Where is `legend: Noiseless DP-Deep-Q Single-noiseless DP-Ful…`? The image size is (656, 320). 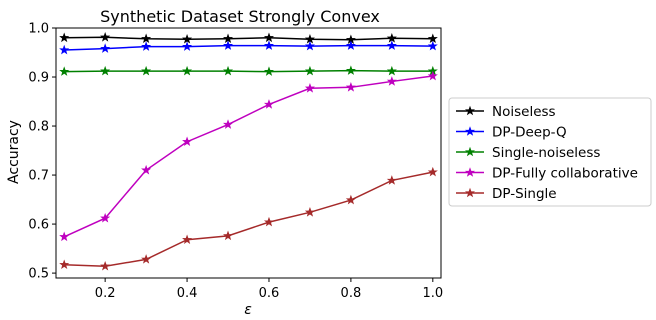 legend: Noiseless DP-Deep-Q Single-noiseless DP-Ful… is located at coordinates (550, 152).